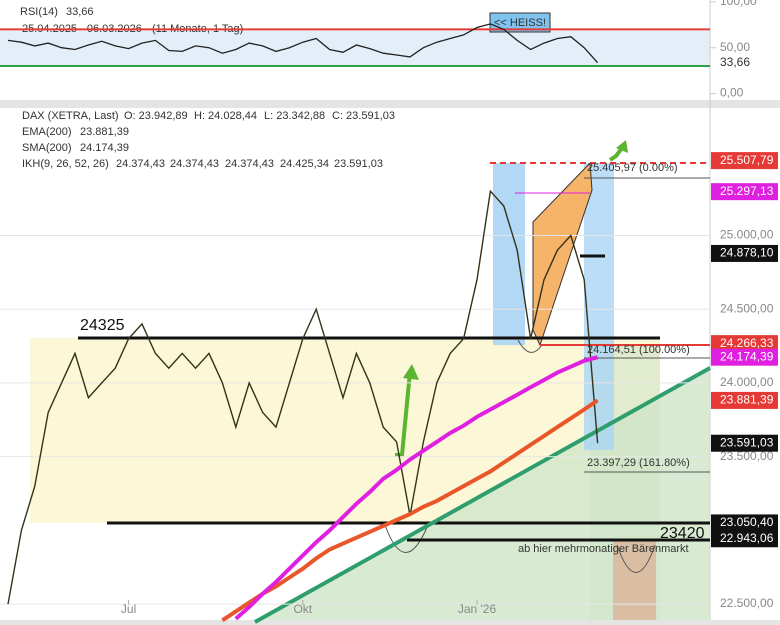 The image size is (780, 625). What do you see at coordinates (225, 116) in the screenshot?
I see `ohlc: H: 24.028,44` at bounding box center [225, 116].